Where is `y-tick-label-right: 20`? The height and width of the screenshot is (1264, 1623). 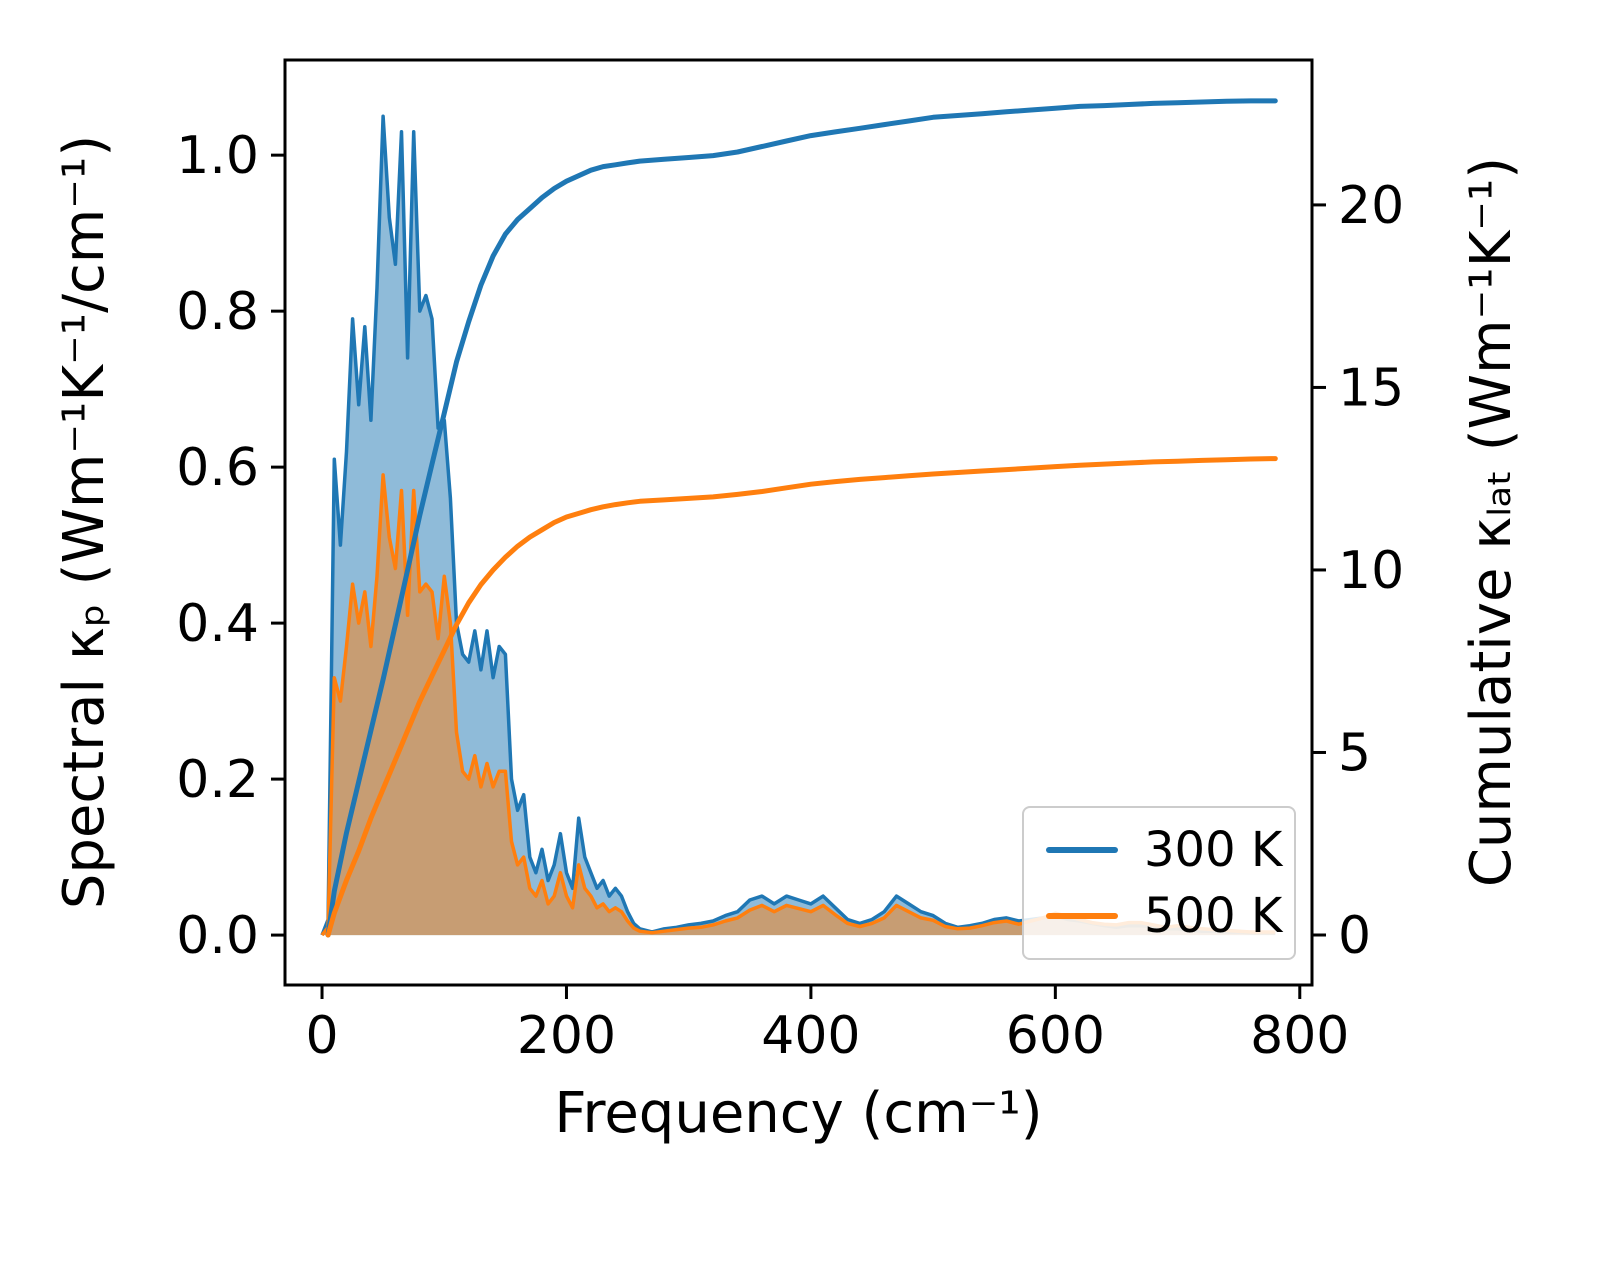
y-tick-label-right: 20 is located at coordinates (1371, 206).